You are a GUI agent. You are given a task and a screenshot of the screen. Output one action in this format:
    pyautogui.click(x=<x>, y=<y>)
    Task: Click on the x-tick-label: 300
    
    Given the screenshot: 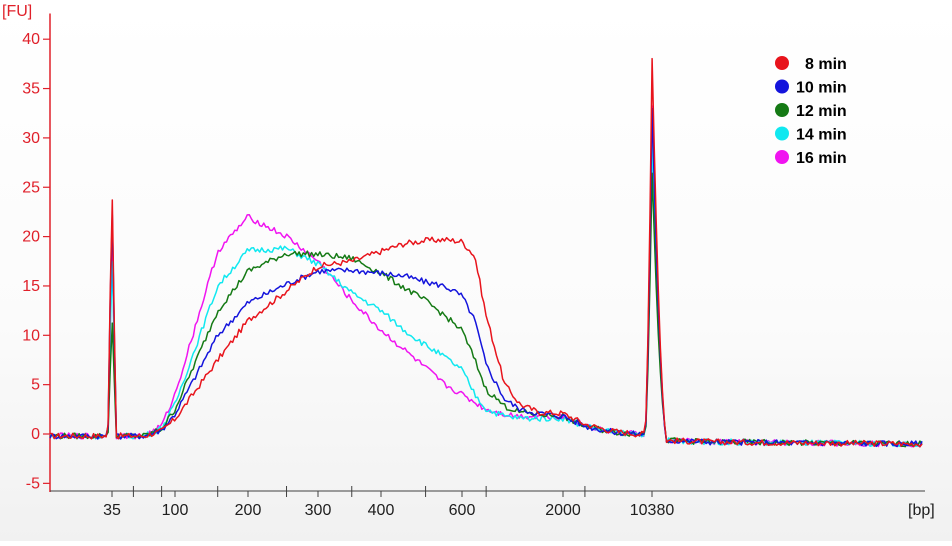 What is the action you would take?
    pyautogui.click(x=318, y=510)
    